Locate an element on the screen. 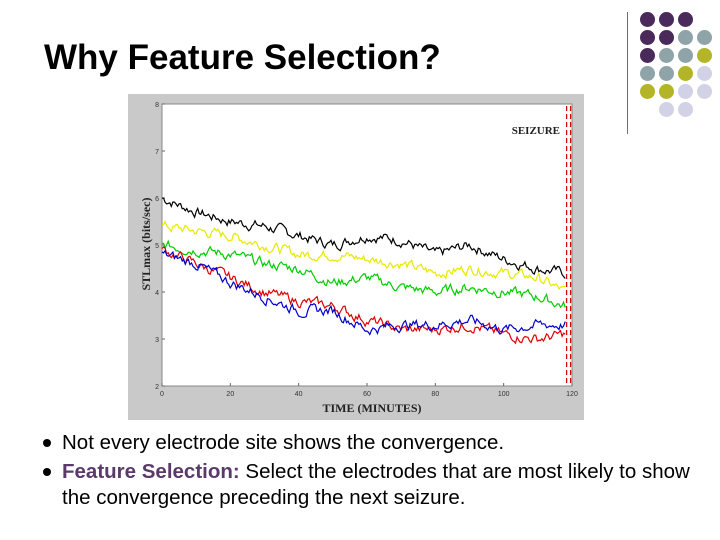 This screenshot has height=540, width=720. x-tick-label: 20 is located at coordinates (230, 394).